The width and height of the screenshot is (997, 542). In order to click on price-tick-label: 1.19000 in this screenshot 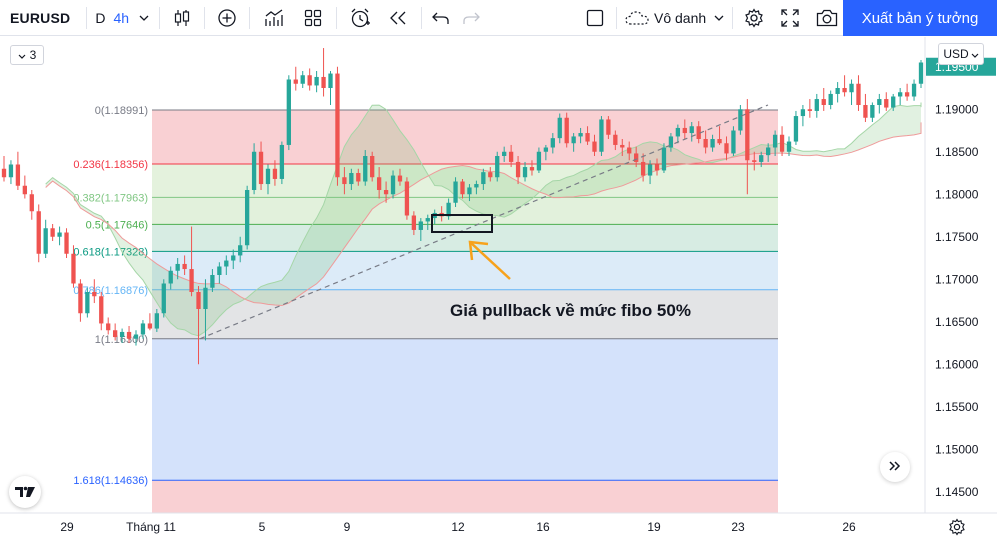, I will do `click(957, 109)`.